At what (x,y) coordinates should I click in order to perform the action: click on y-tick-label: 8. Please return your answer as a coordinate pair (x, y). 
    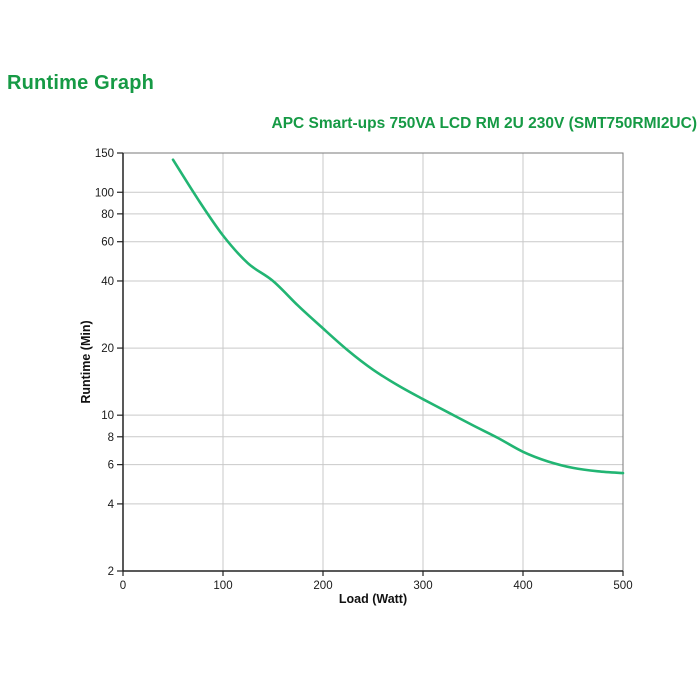
    Looking at the image, I should click on (111, 438).